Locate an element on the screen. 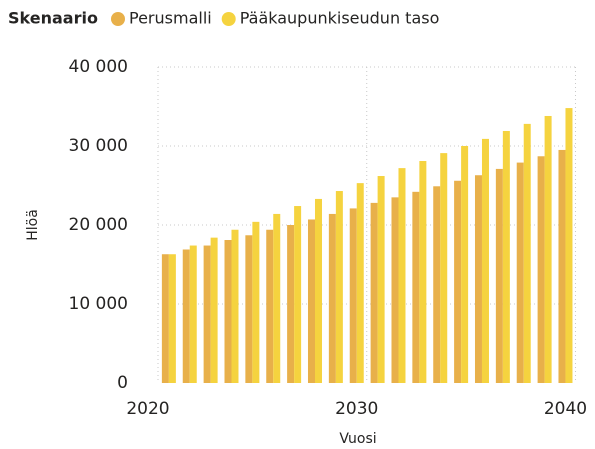  x-axis-label: Vuosi is located at coordinates (357, 439).